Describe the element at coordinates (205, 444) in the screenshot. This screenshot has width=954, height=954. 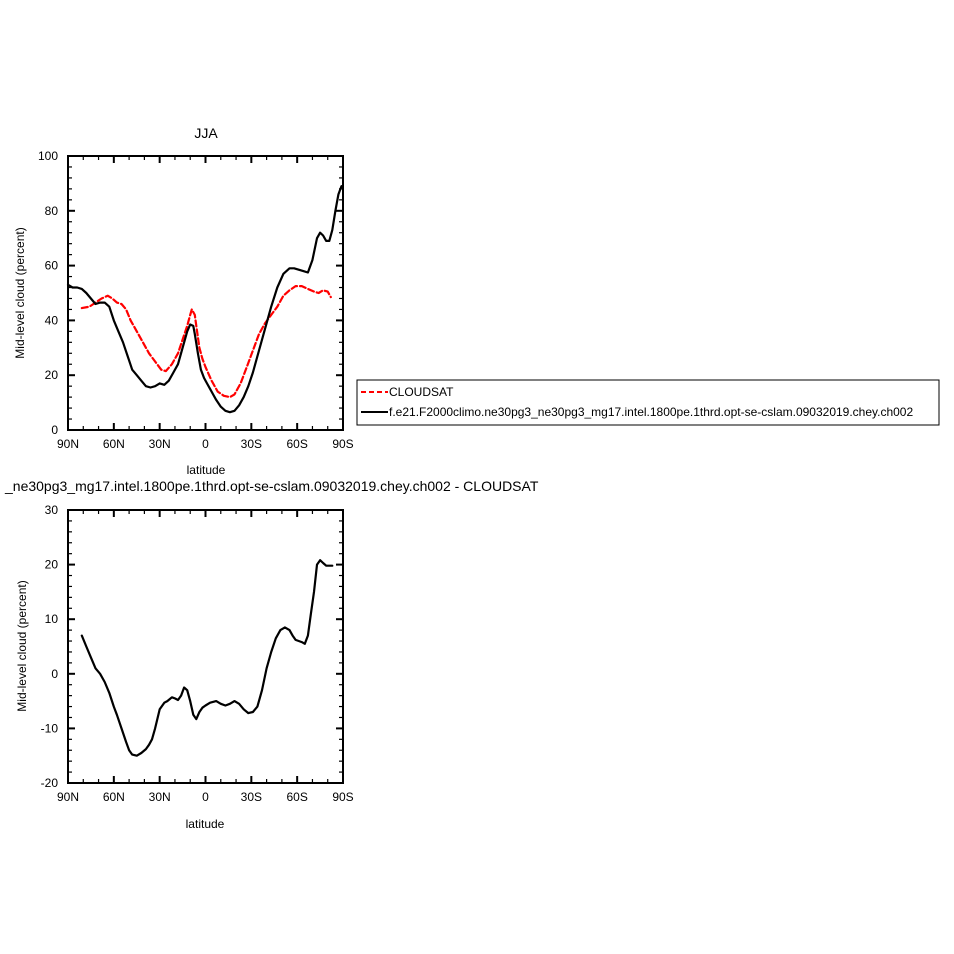
I see `top-x-tick-label: 0` at that location.